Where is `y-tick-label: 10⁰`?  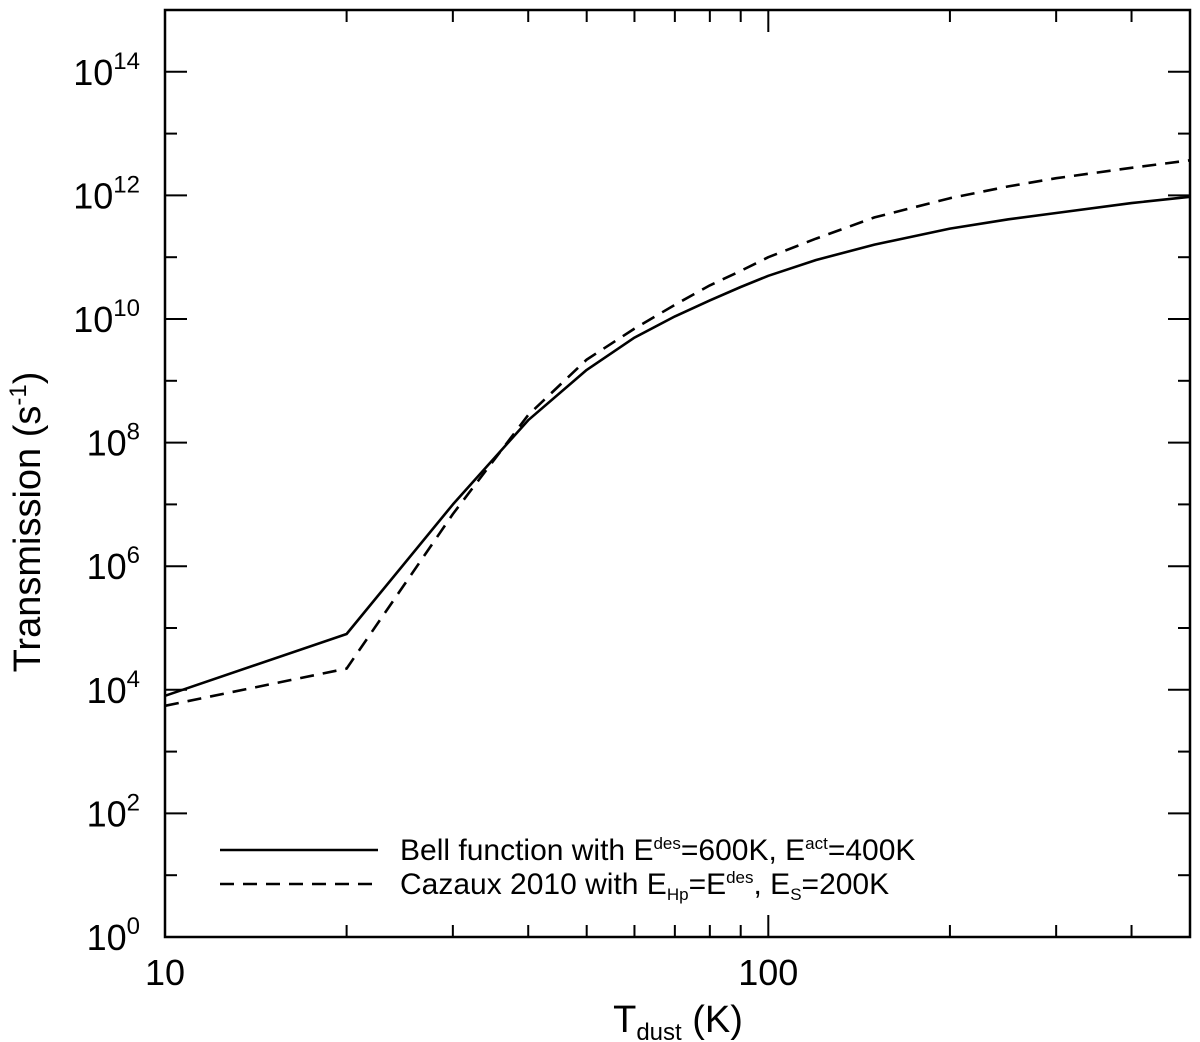
y-tick-label: 10⁰ is located at coordinates (113, 935).